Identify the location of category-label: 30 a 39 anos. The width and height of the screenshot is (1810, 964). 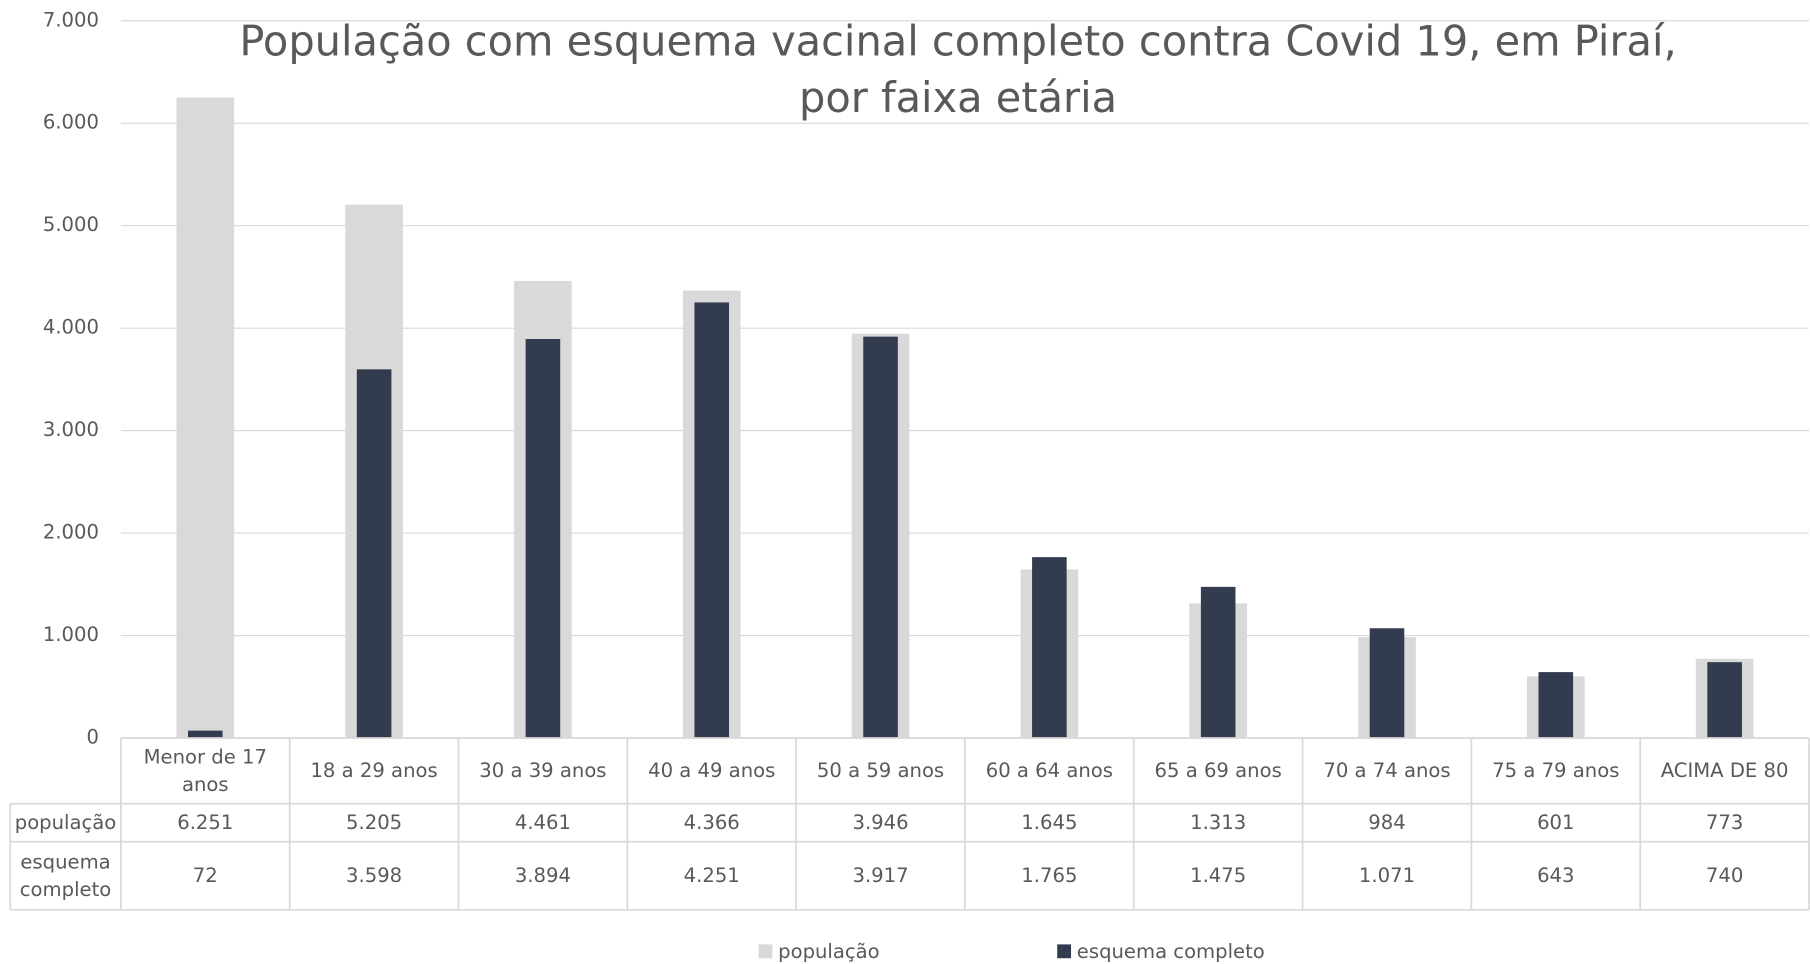
(543, 771).